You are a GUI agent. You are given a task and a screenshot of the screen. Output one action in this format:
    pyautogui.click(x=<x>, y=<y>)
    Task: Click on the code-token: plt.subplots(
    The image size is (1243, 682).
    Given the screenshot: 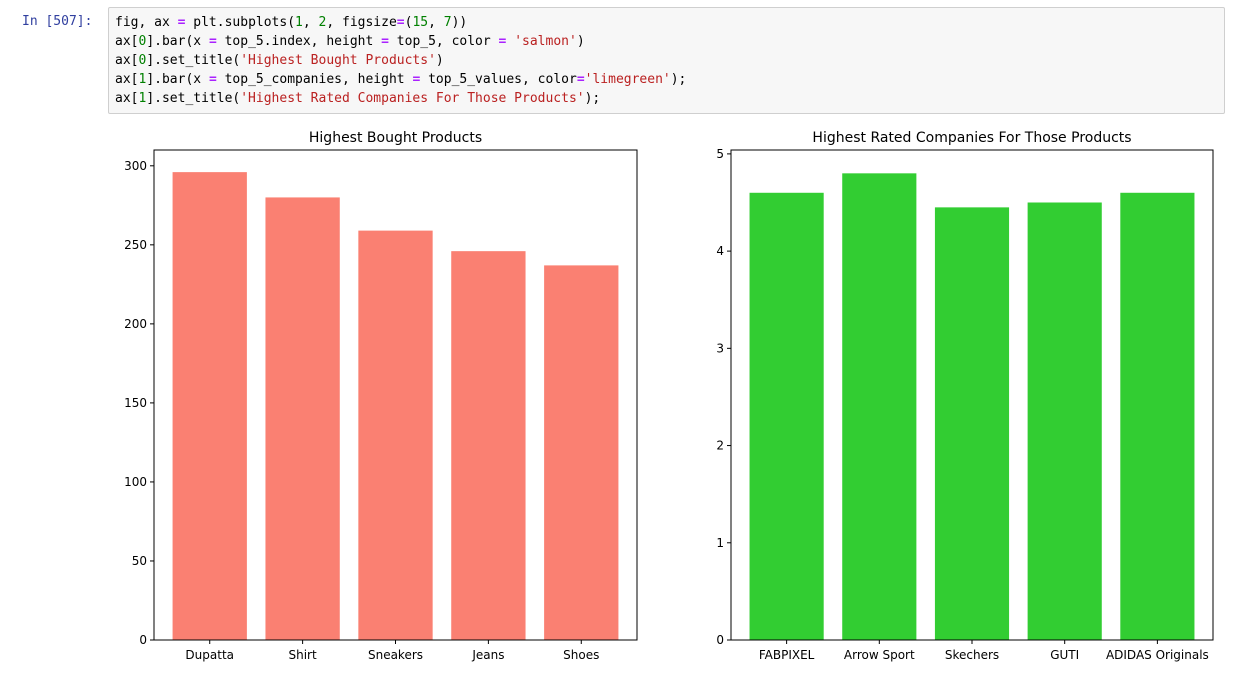 What is the action you would take?
    pyautogui.click(x=240, y=22)
    